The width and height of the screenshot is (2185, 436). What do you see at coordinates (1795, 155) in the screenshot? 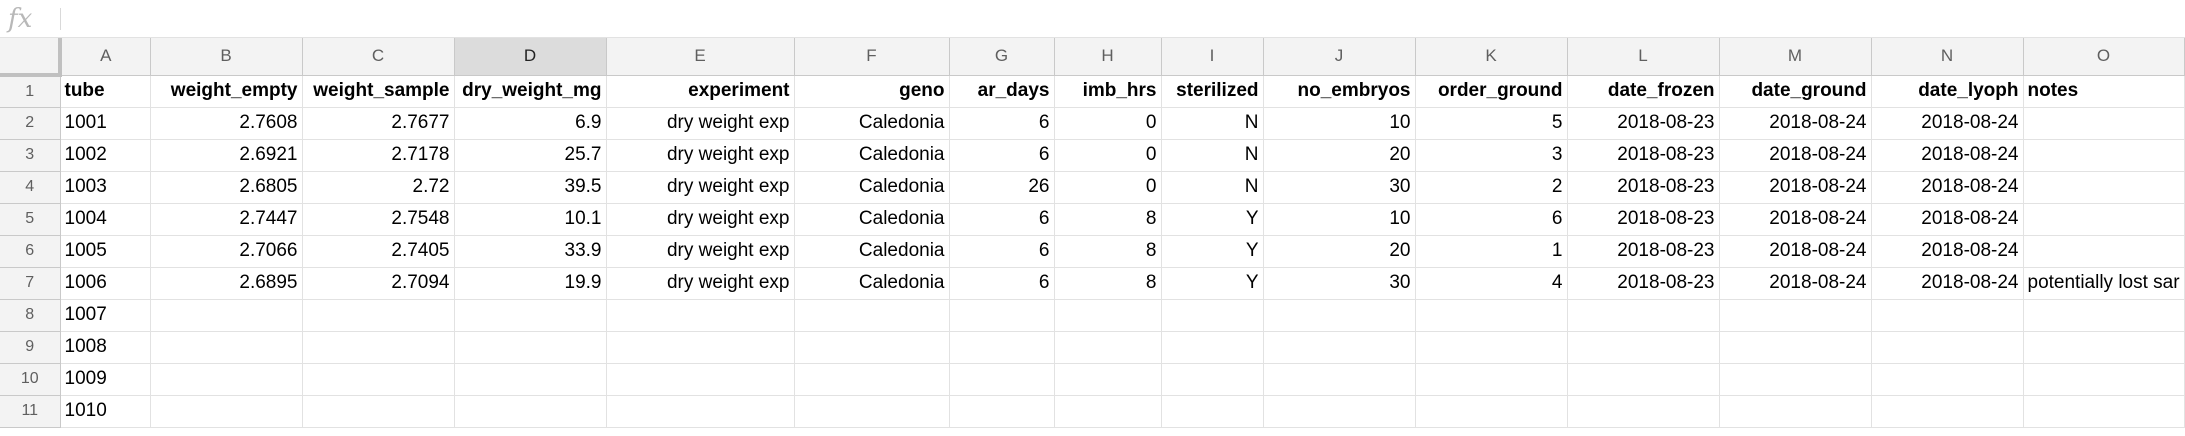
I see `cell-m3: 2018-08-24` at bounding box center [1795, 155].